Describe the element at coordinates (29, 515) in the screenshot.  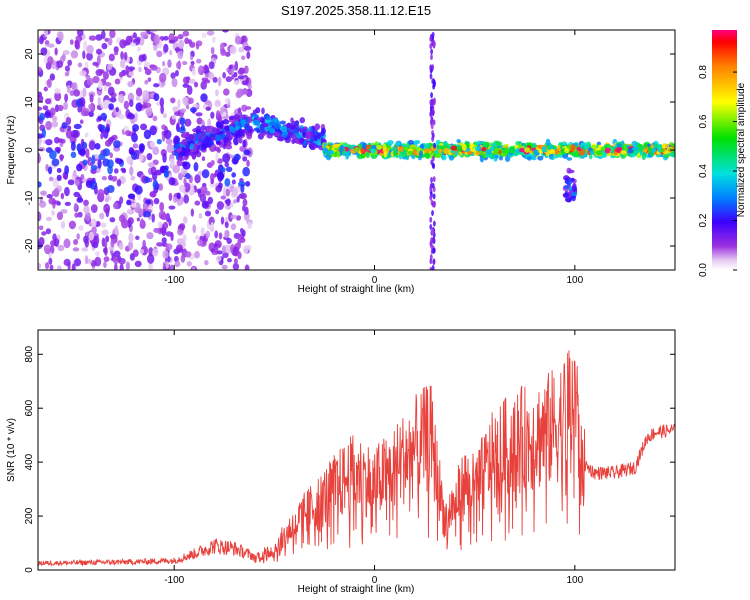
I see `snr-ytick-label: 200` at that location.